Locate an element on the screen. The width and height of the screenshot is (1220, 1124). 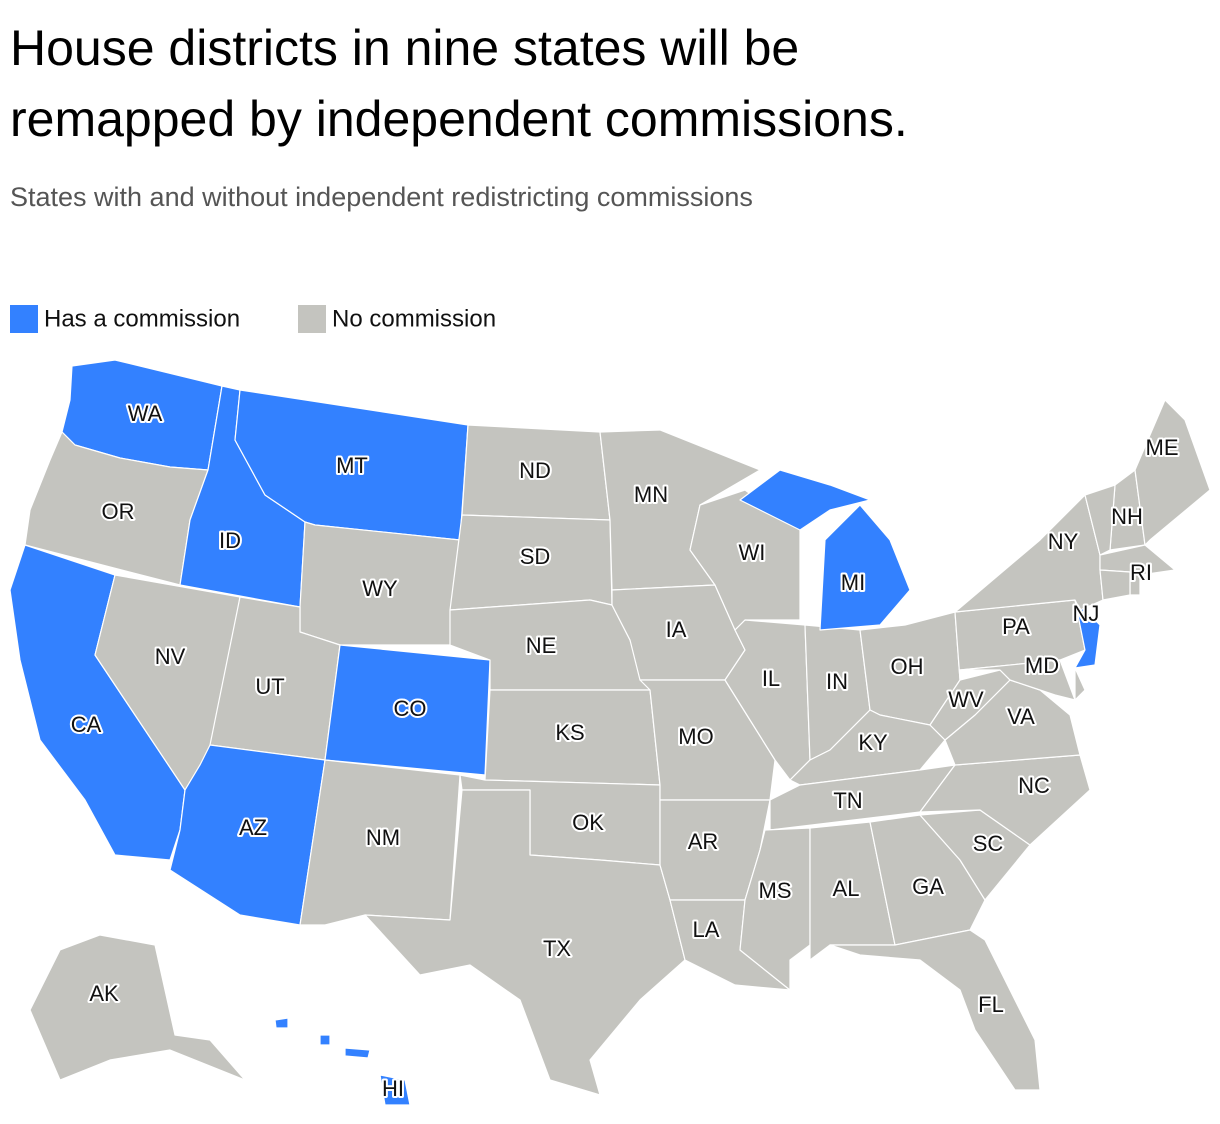
state-label: NE is located at coordinates (541, 645).